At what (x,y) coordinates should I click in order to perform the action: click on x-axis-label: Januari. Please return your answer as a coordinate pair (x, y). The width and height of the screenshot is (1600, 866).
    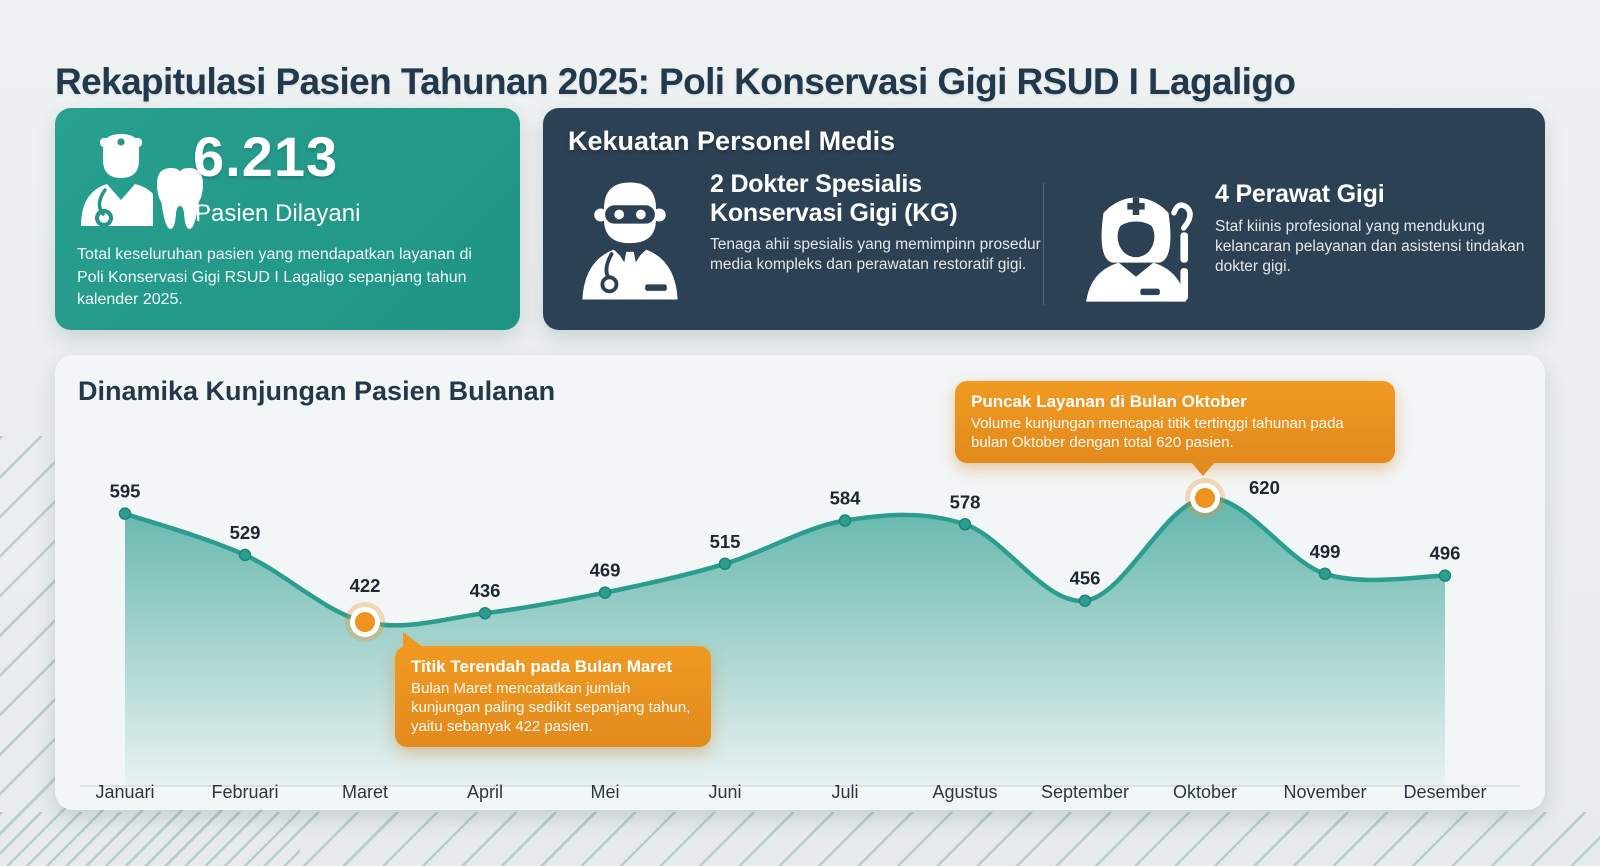
    Looking at the image, I should click on (124, 792).